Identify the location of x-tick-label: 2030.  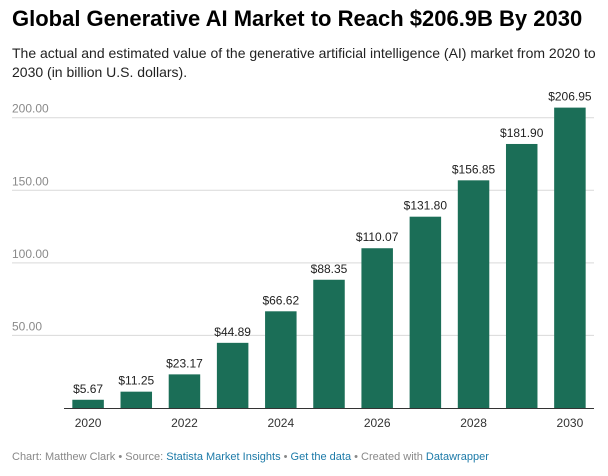
(570, 423).